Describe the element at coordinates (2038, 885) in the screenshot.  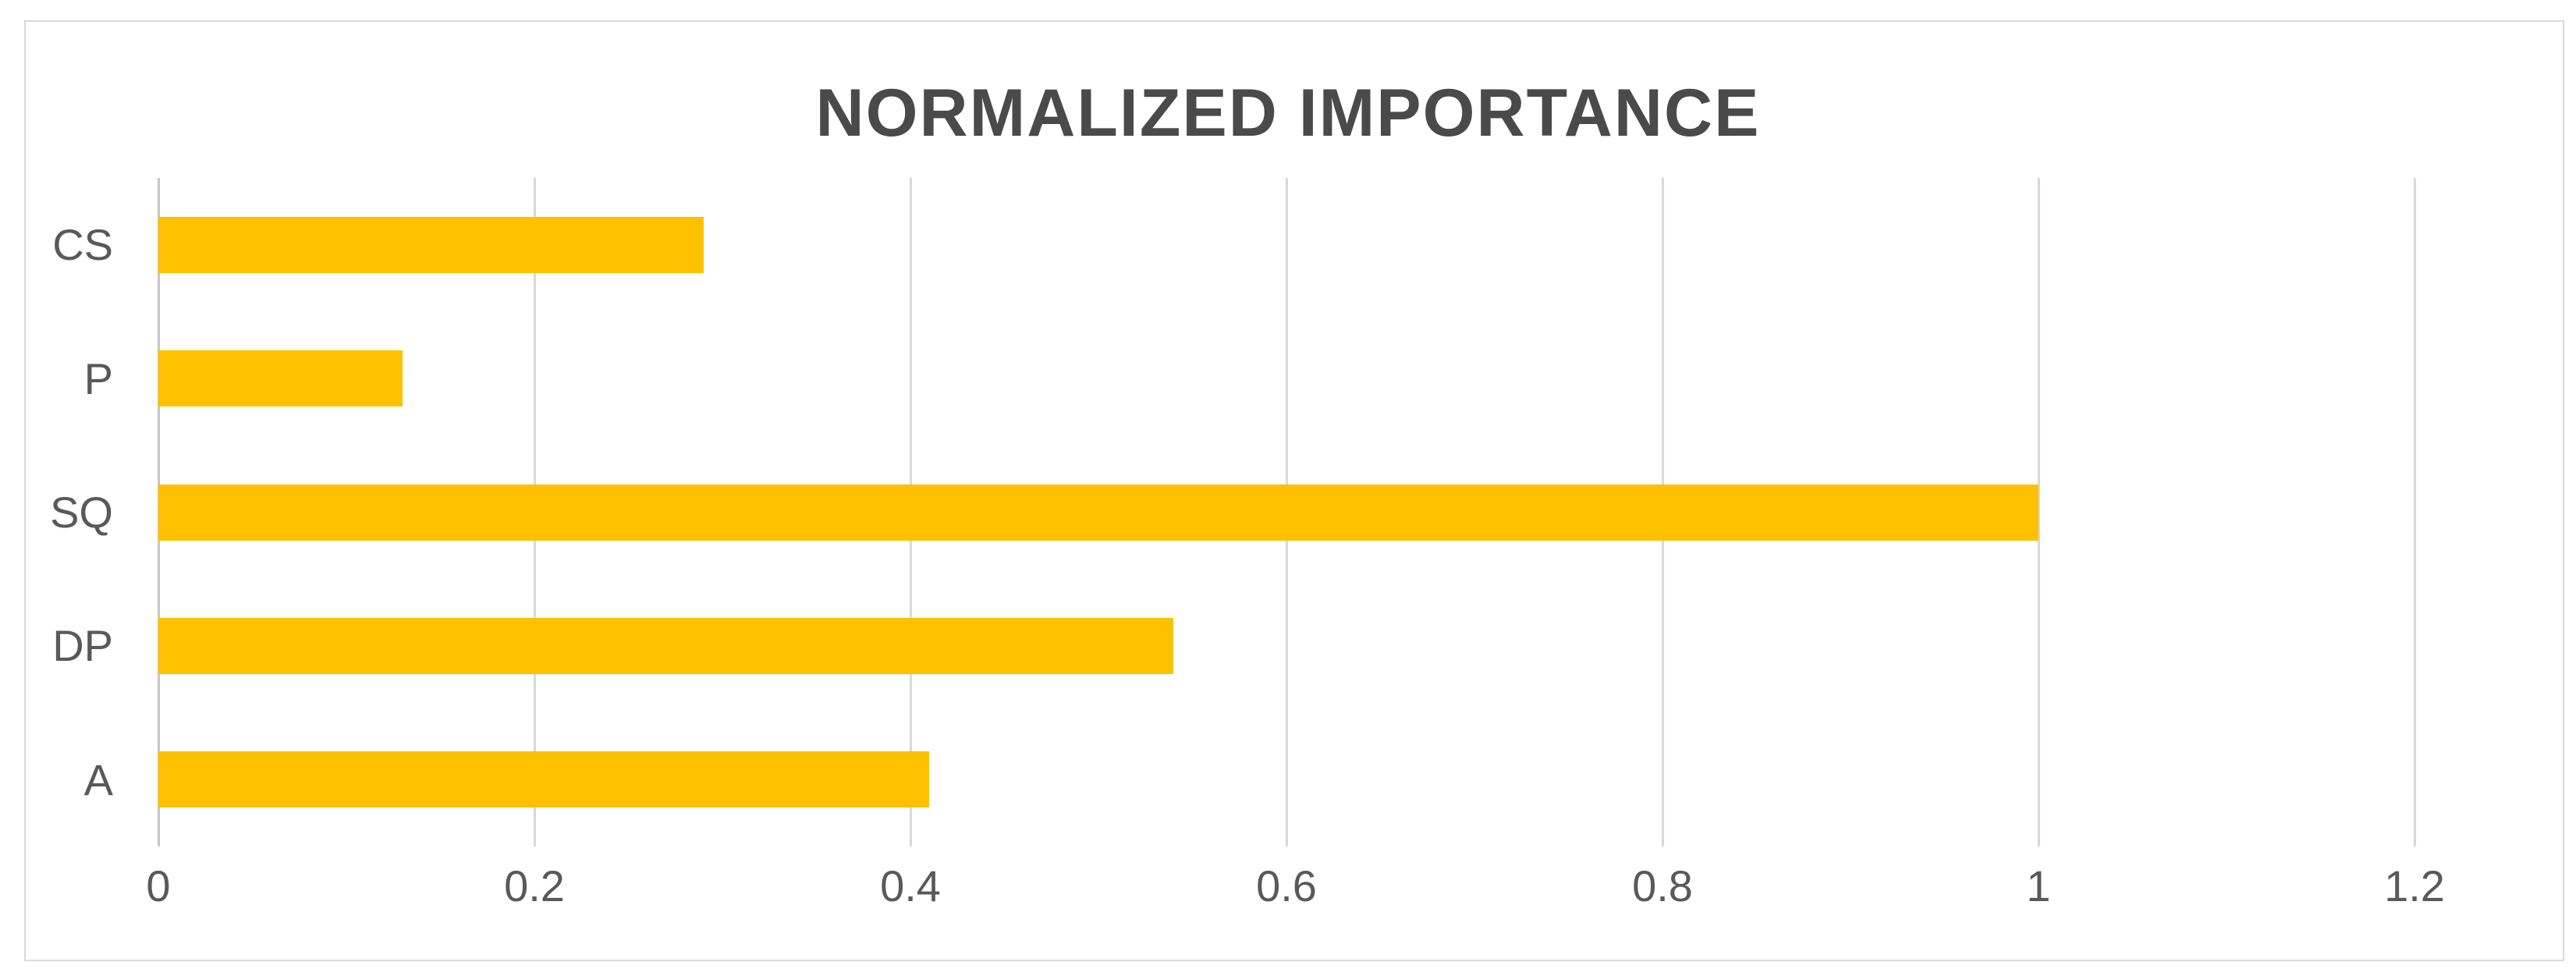
I see `x-tick-label-1: 1` at that location.